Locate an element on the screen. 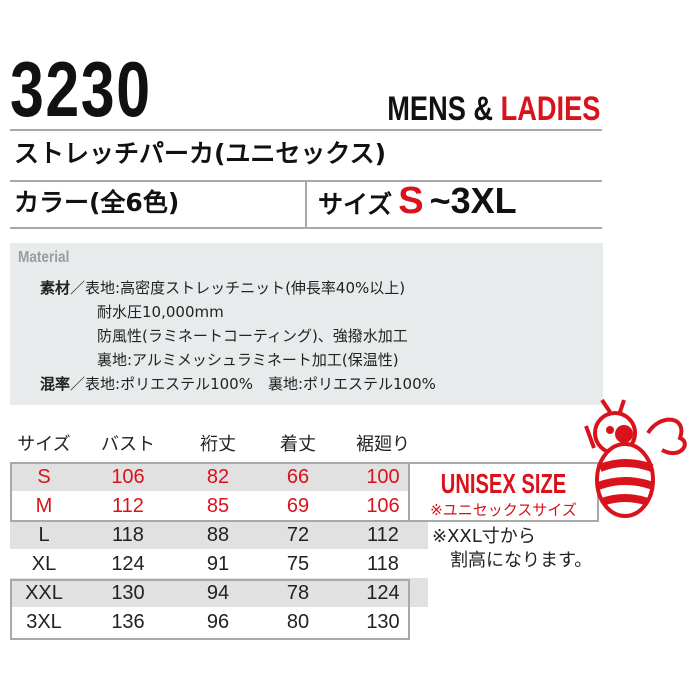  table-row: XXL 130 94 78 124 is located at coordinates (219, 592).